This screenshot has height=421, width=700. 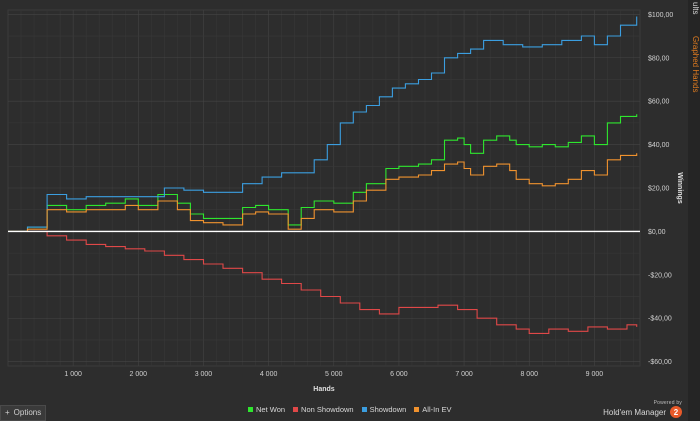 What do you see at coordinates (437, 409) in the screenshot?
I see `legend-label: All-In EV` at bounding box center [437, 409].